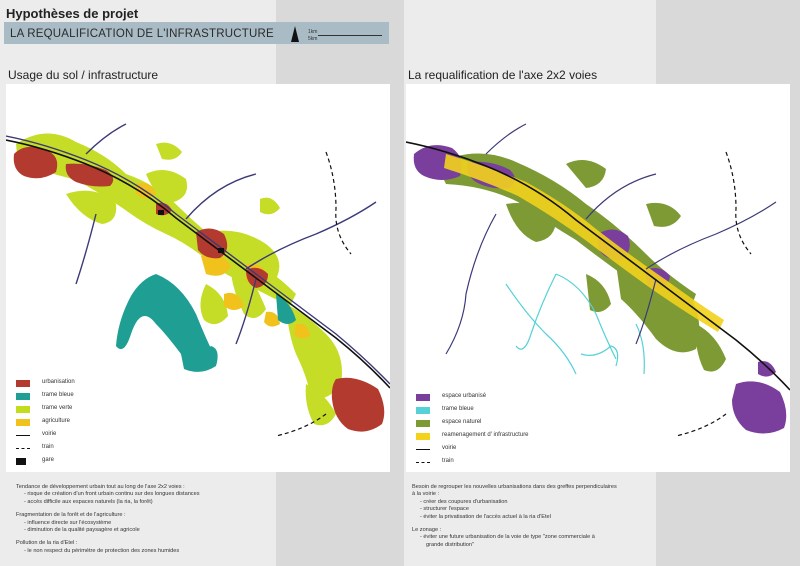 Image resolution: width=800 pixels, height=566 pixels. I want to click on note-line: à la voirie :, so click(426, 494).